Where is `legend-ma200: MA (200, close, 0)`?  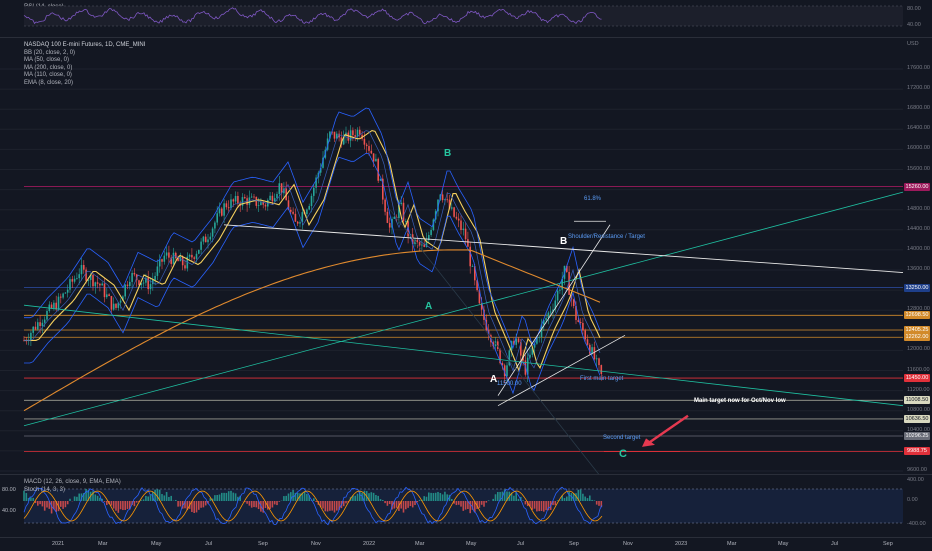
legend-ma200: MA (200, close, 0) is located at coordinates (84, 69).